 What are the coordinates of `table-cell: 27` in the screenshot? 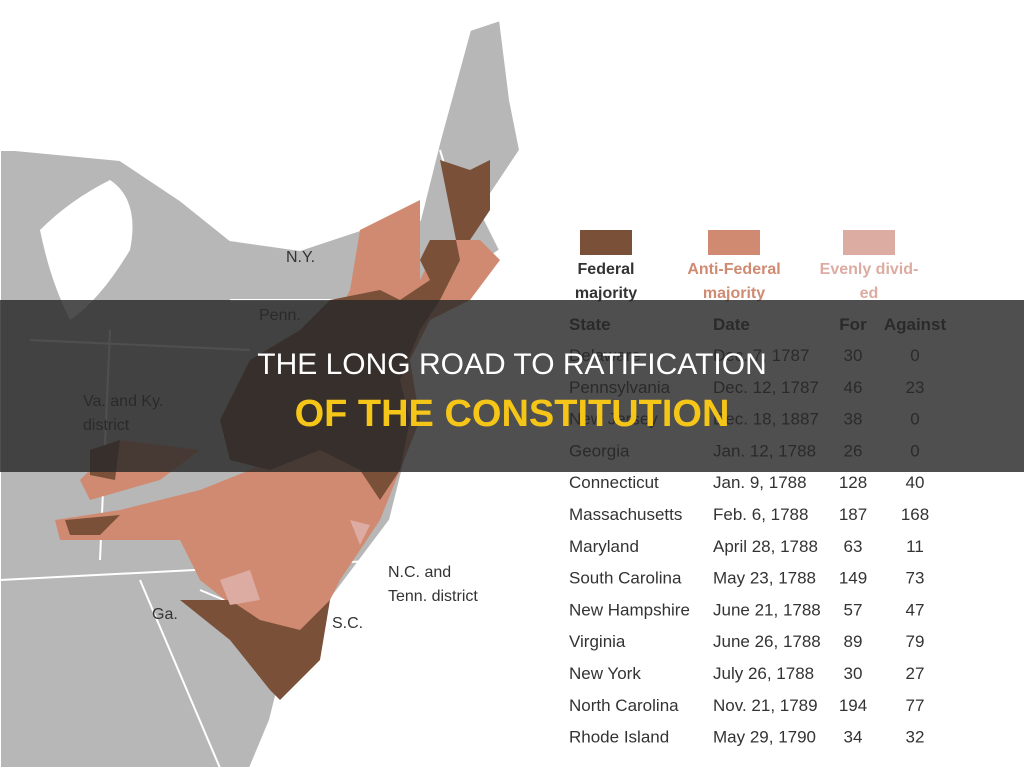 It's located at (915, 673).